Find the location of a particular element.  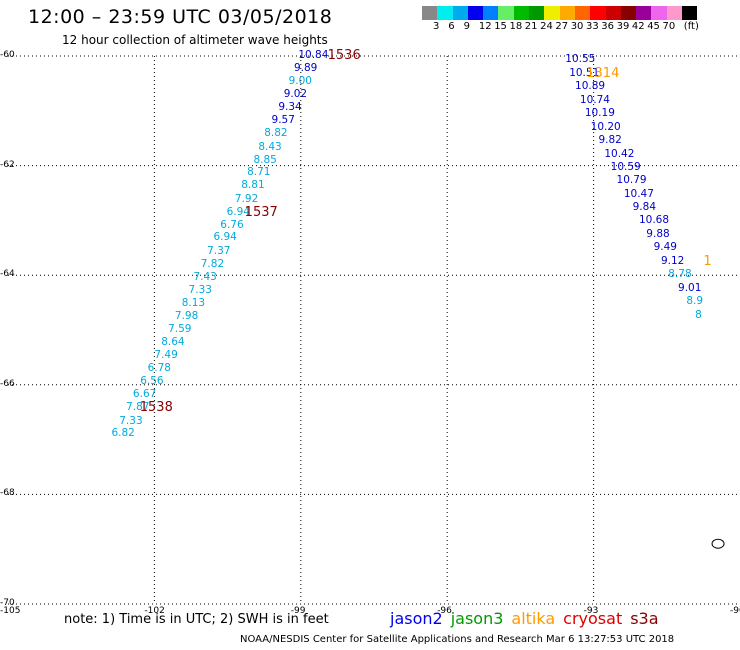

wave-height-value: 7.82 is located at coordinates (212, 263).